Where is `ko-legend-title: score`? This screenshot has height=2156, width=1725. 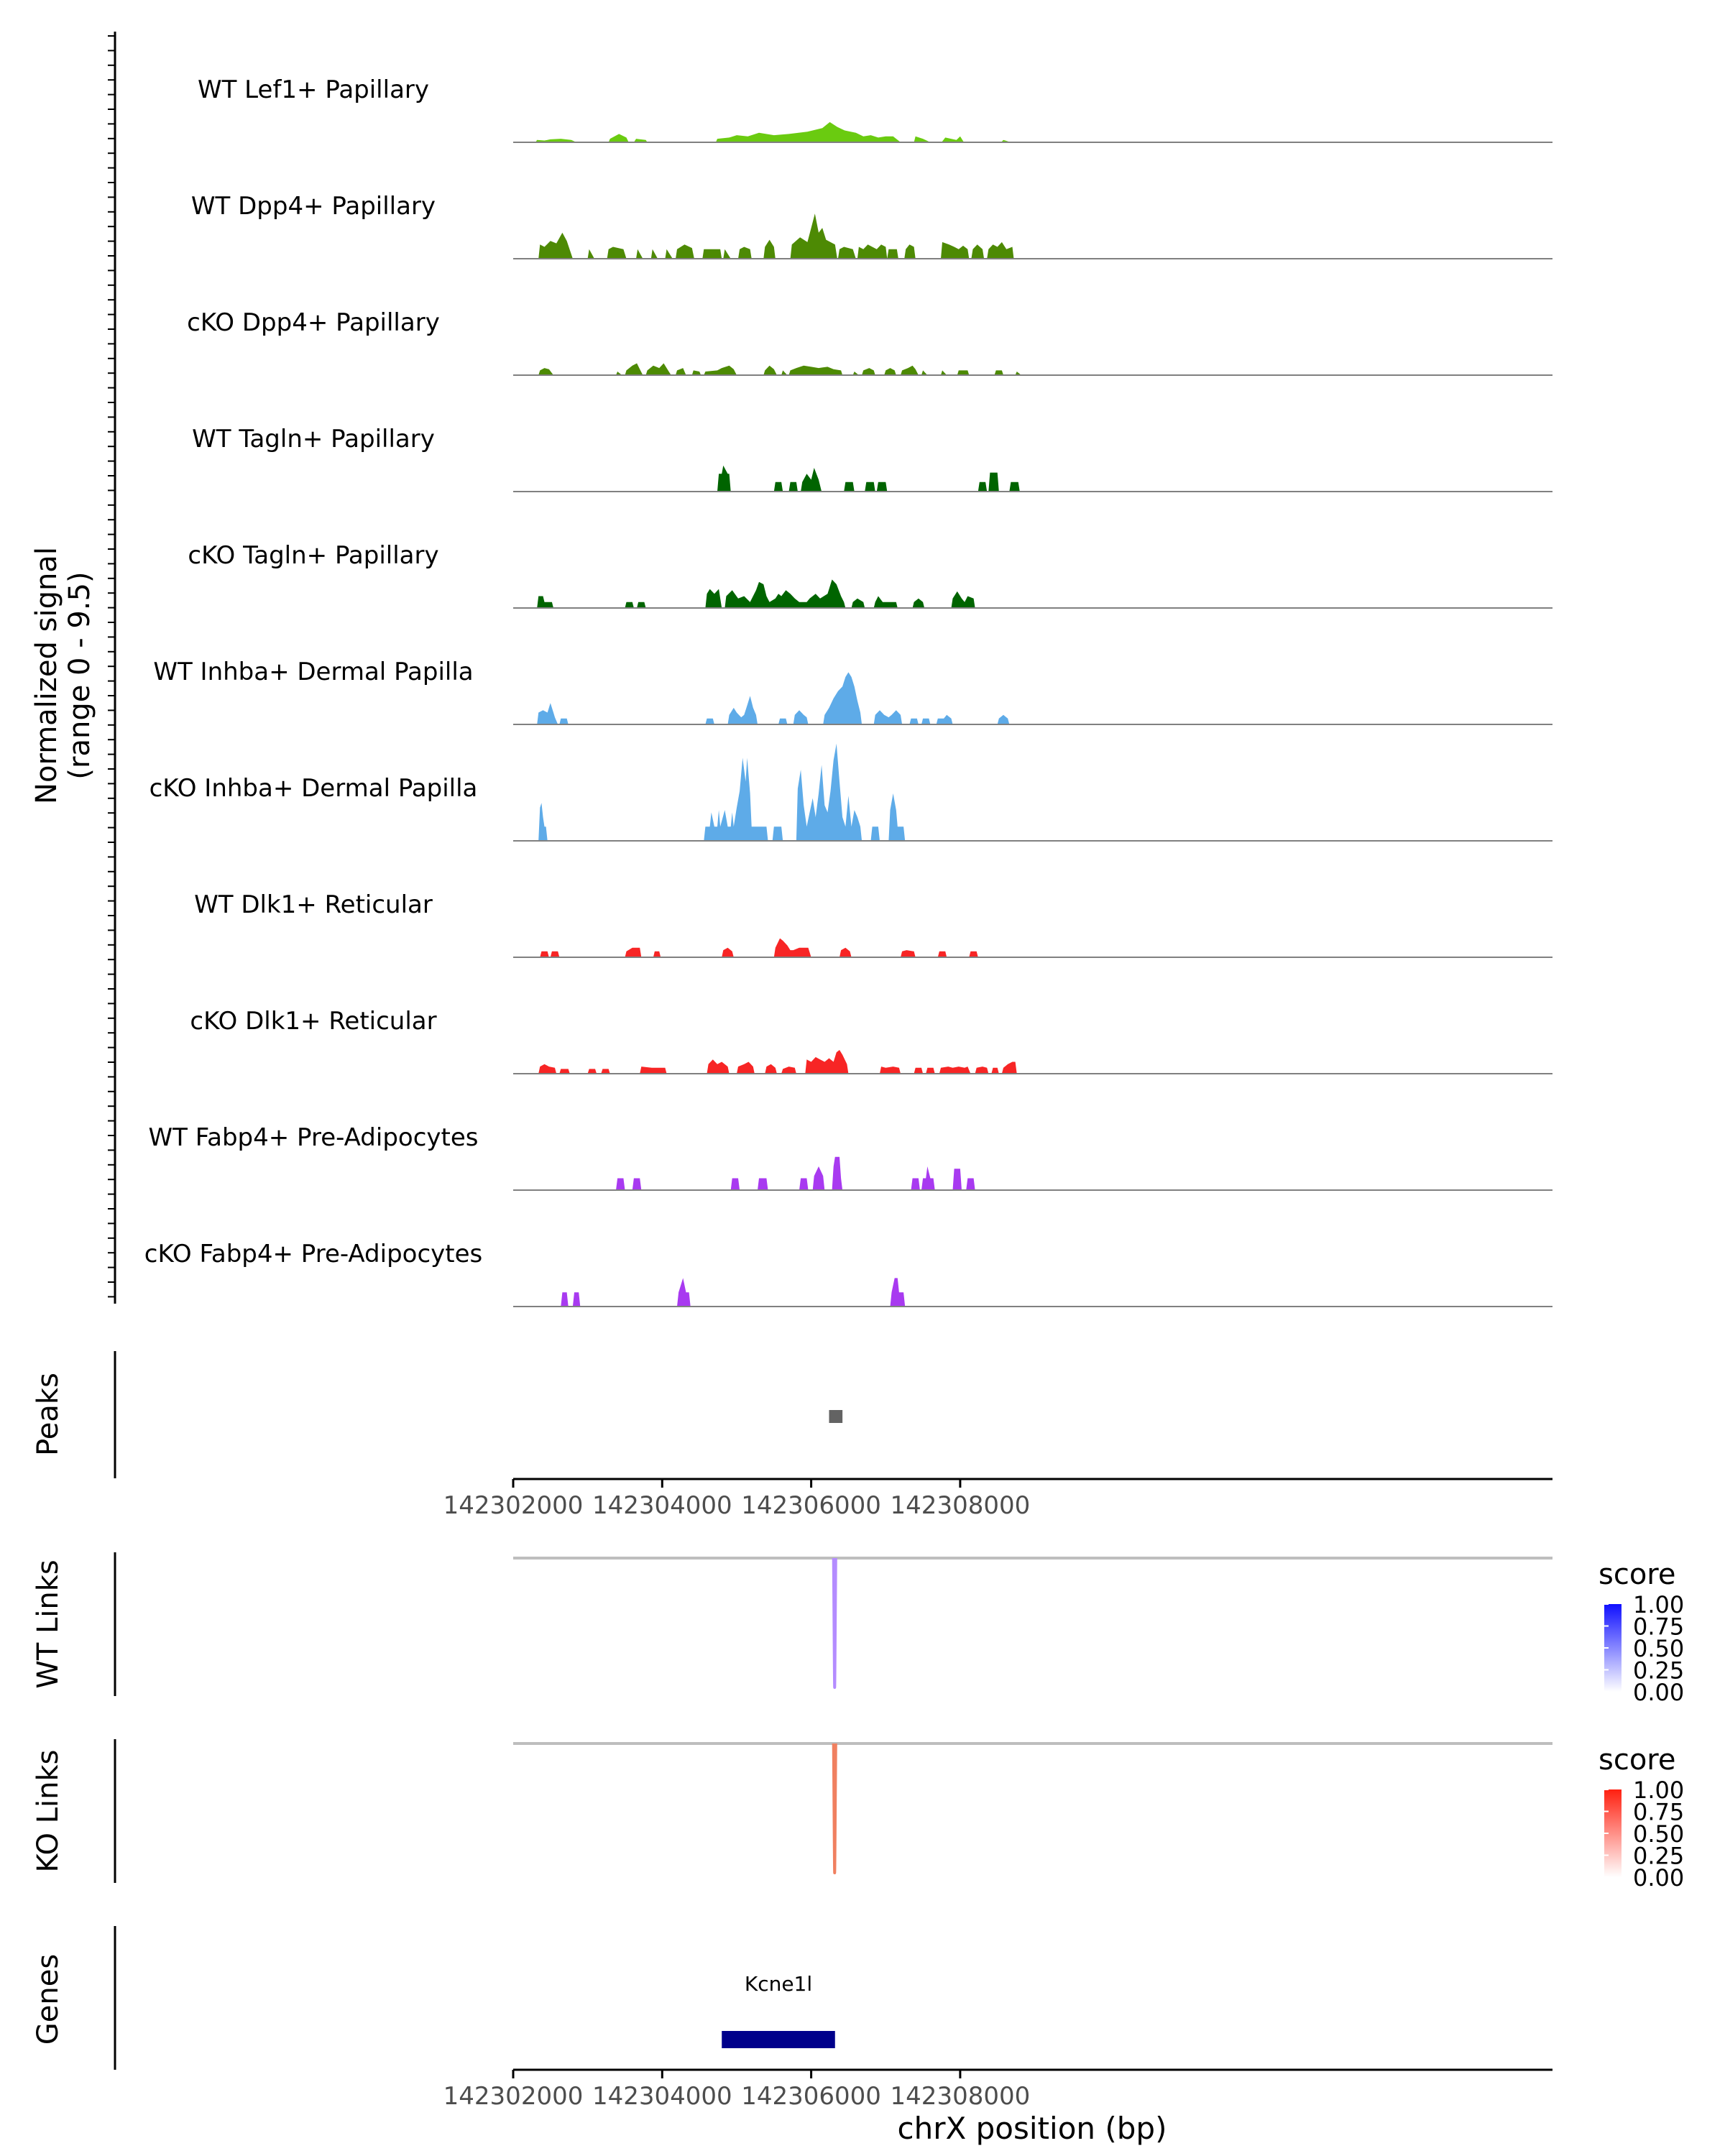
ko-legend-title: score is located at coordinates (1636, 1760).